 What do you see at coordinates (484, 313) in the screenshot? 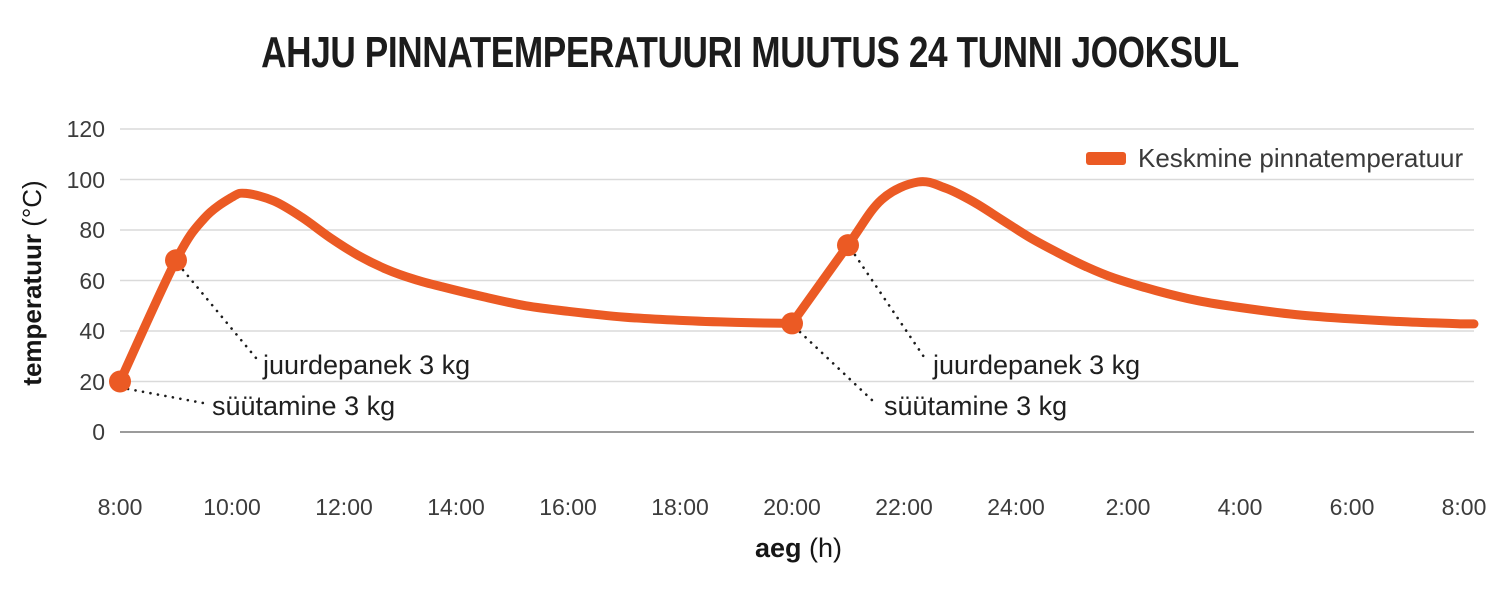
I see `event-markers` at bounding box center [484, 313].